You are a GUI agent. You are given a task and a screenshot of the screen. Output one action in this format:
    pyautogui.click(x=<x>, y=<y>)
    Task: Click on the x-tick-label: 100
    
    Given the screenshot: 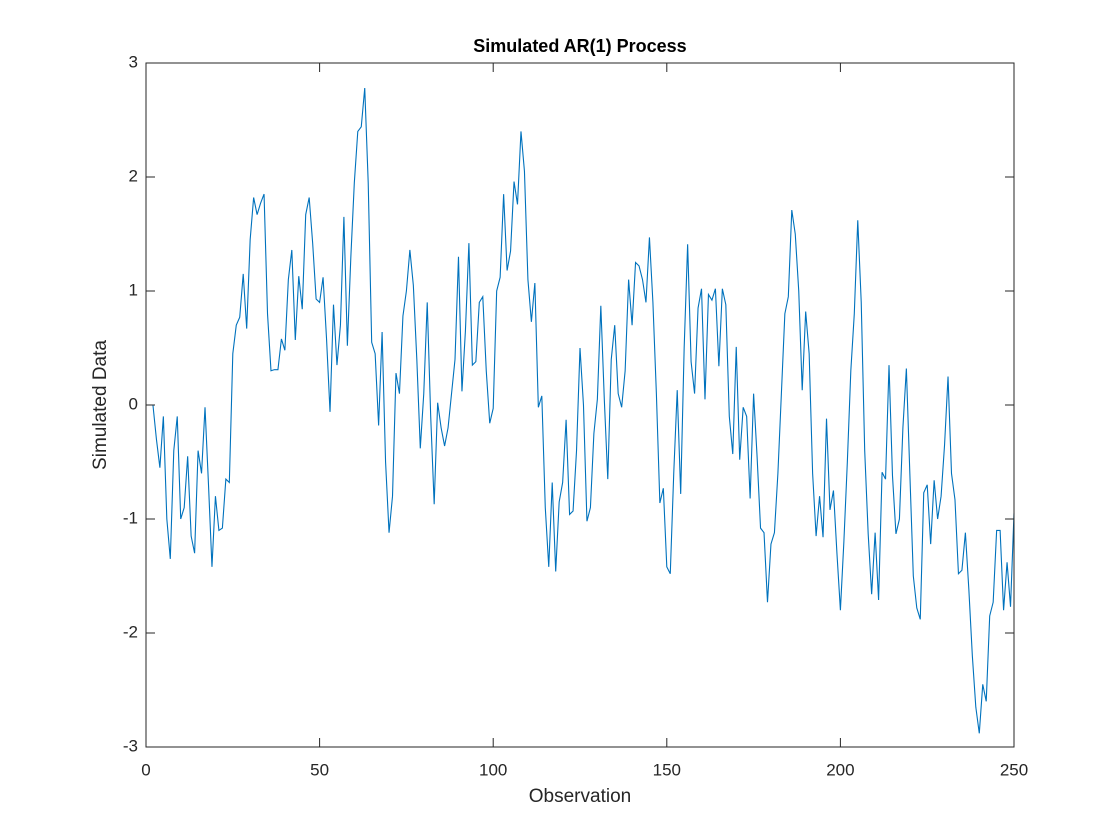 What is the action you would take?
    pyautogui.click(x=493, y=769)
    